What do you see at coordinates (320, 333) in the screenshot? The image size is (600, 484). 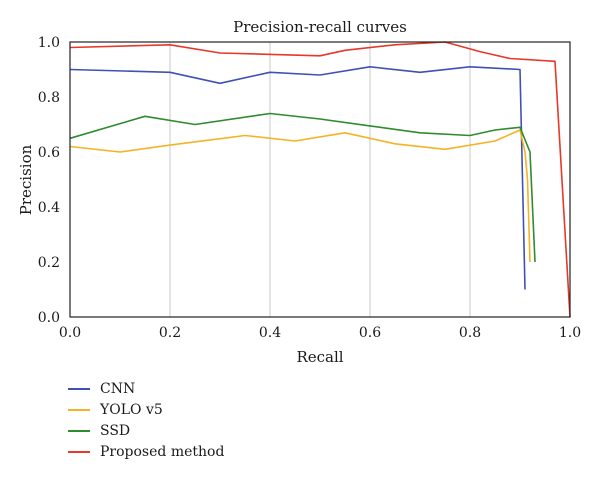 I see `x-ticks: 0.0 0.2 0.4 0.6 0.8 1.0` at bounding box center [320, 333].